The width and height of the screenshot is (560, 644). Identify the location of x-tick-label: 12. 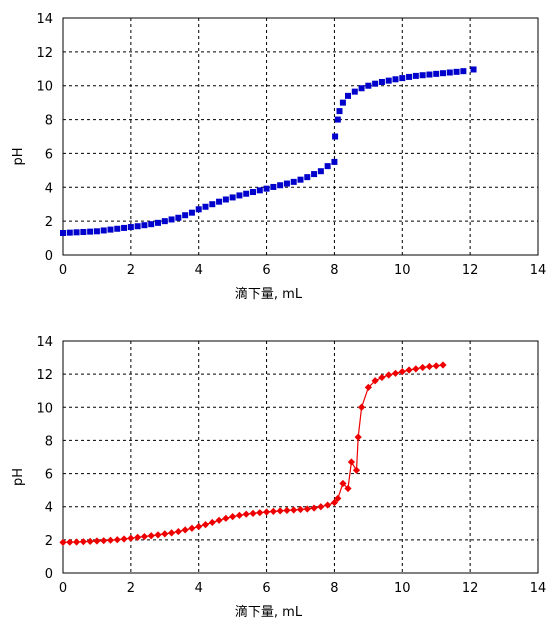
(470, 270).